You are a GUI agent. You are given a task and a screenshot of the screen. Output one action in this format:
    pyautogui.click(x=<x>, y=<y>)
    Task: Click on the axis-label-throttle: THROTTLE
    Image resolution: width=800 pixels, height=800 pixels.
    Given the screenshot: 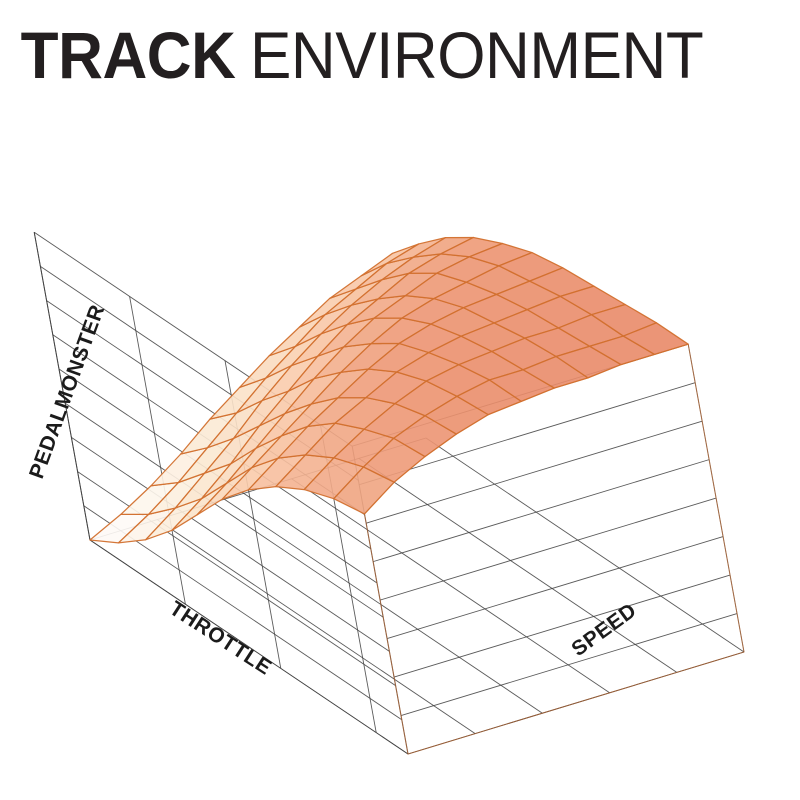 What is the action you would take?
    pyautogui.click(x=220, y=638)
    